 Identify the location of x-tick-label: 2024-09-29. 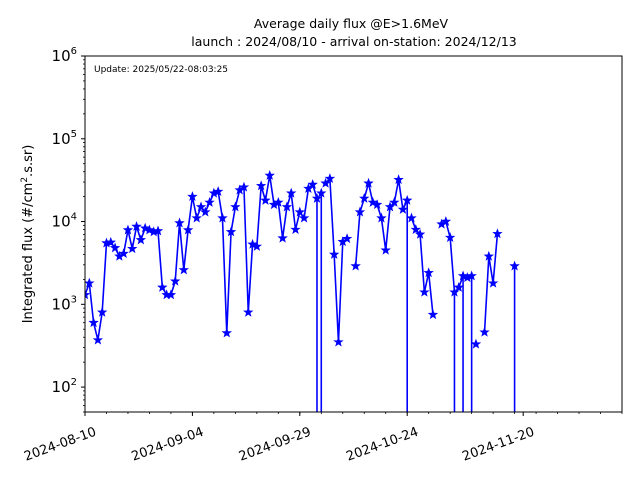
(275, 445).